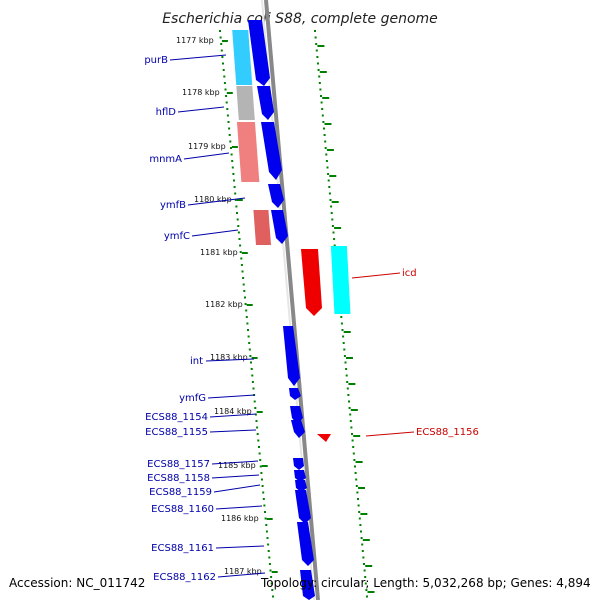 This screenshot has width=600, height=600. Describe the element at coordinates (156, 60) in the screenshot. I see `gene-label-purB: purB` at that location.